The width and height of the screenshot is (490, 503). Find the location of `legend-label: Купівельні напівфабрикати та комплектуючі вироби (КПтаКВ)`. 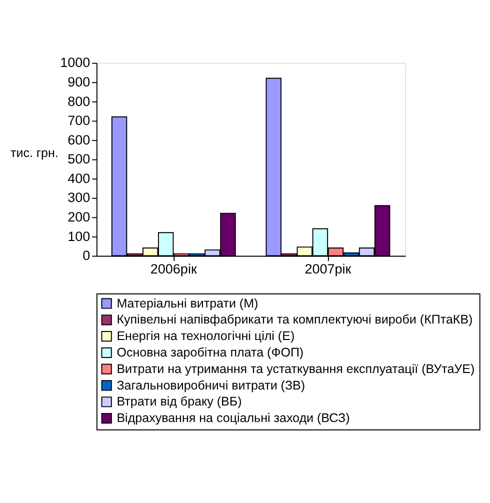

legend-label: Купівельні напівфабрикати та комплектуючі вироби (КПтаКВ) is located at coordinates (294, 319).